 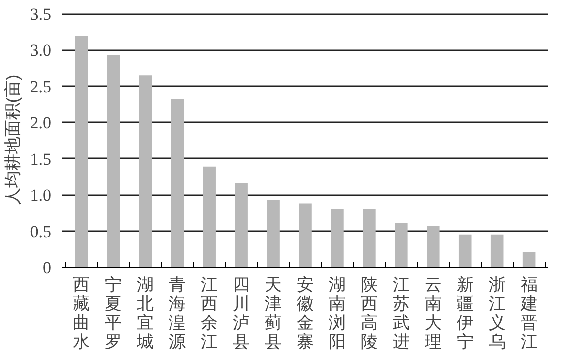 What do you see at coordinates (337, 314) in the screenshot?
I see `x-tick-label: 湖南浏阳` at bounding box center [337, 314].